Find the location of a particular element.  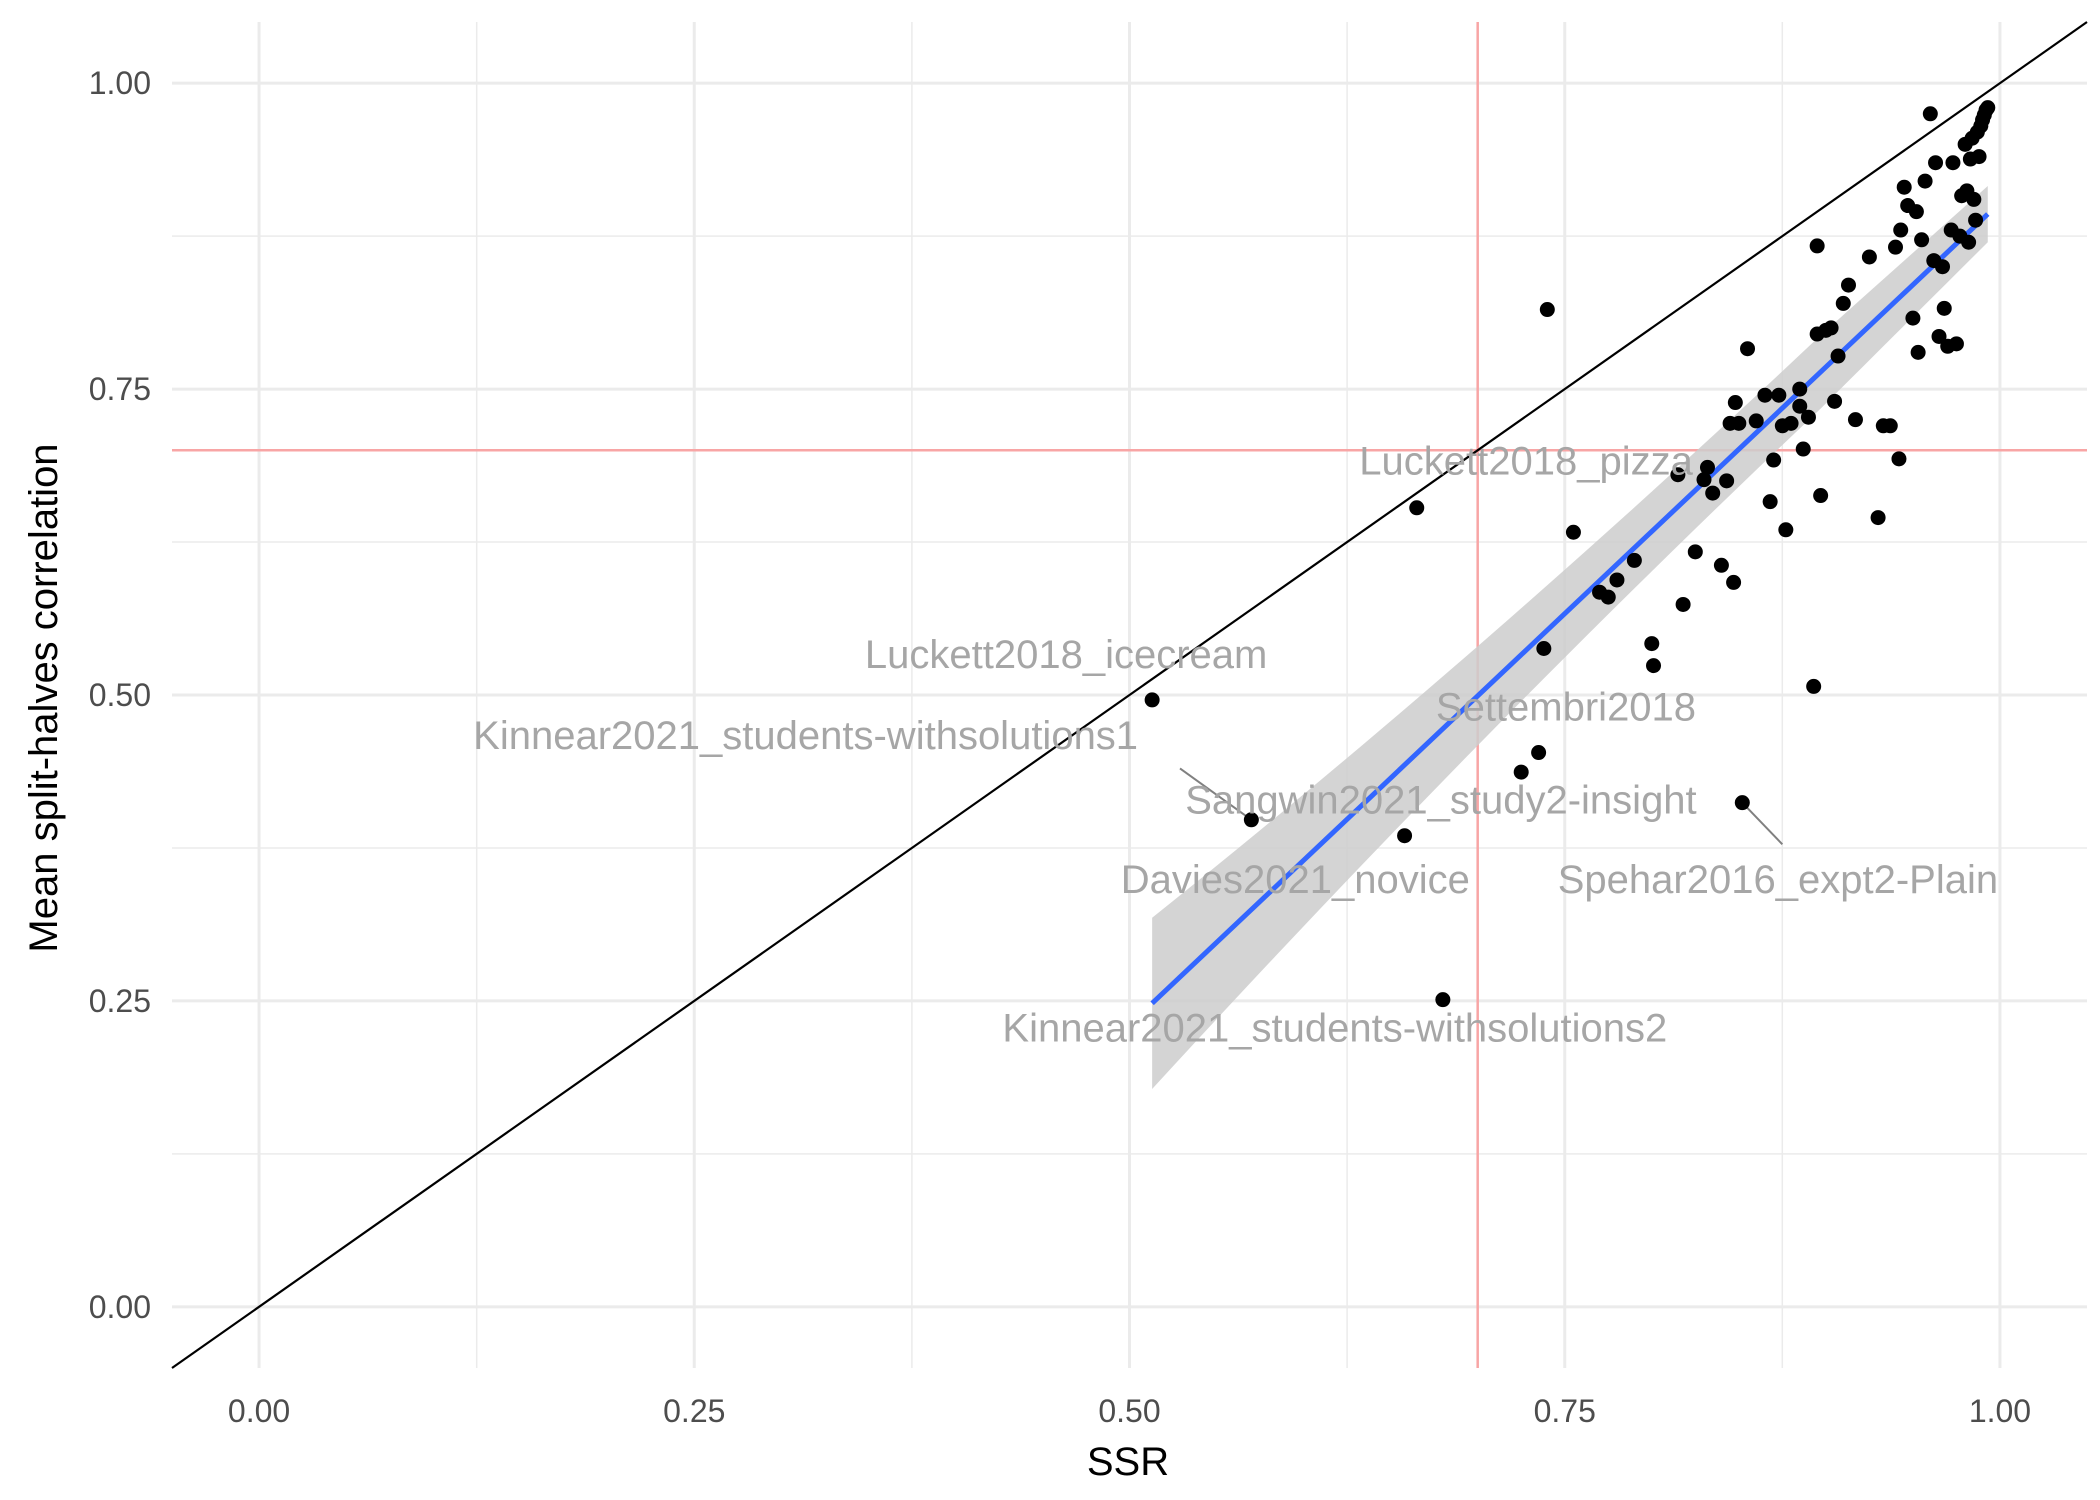

annotation-label: Luckett2018_icecream is located at coordinates (1066, 655).